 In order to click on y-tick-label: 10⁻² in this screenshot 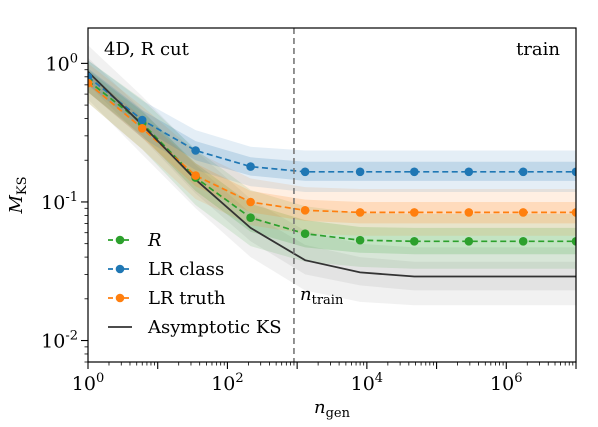, I will do `click(59, 341)`.